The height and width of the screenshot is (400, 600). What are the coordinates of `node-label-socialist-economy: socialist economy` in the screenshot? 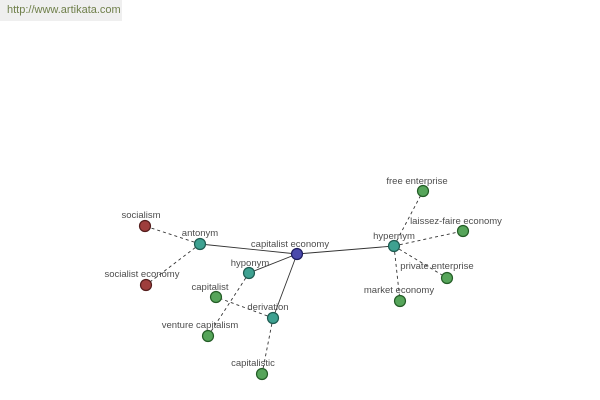 It's located at (142, 274).